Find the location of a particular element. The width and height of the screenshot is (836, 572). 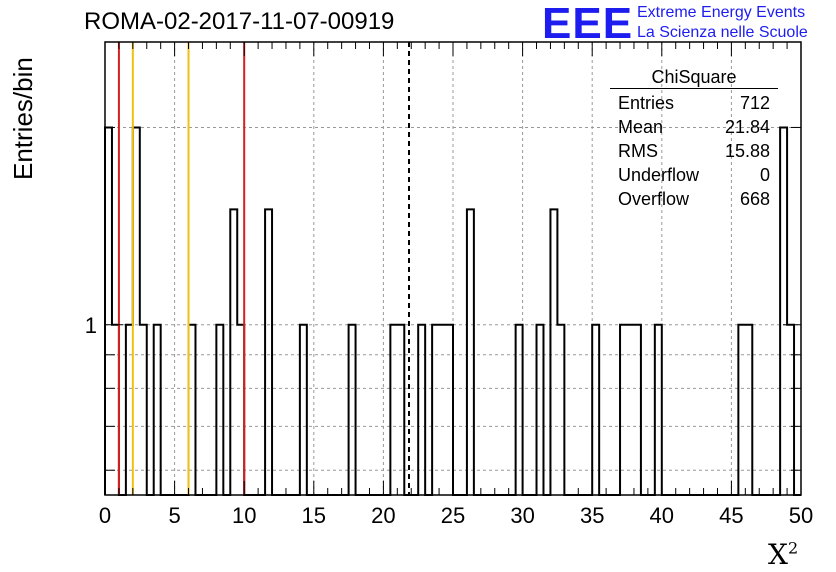

stats-value: 15.88 is located at coordinates (747, 151).